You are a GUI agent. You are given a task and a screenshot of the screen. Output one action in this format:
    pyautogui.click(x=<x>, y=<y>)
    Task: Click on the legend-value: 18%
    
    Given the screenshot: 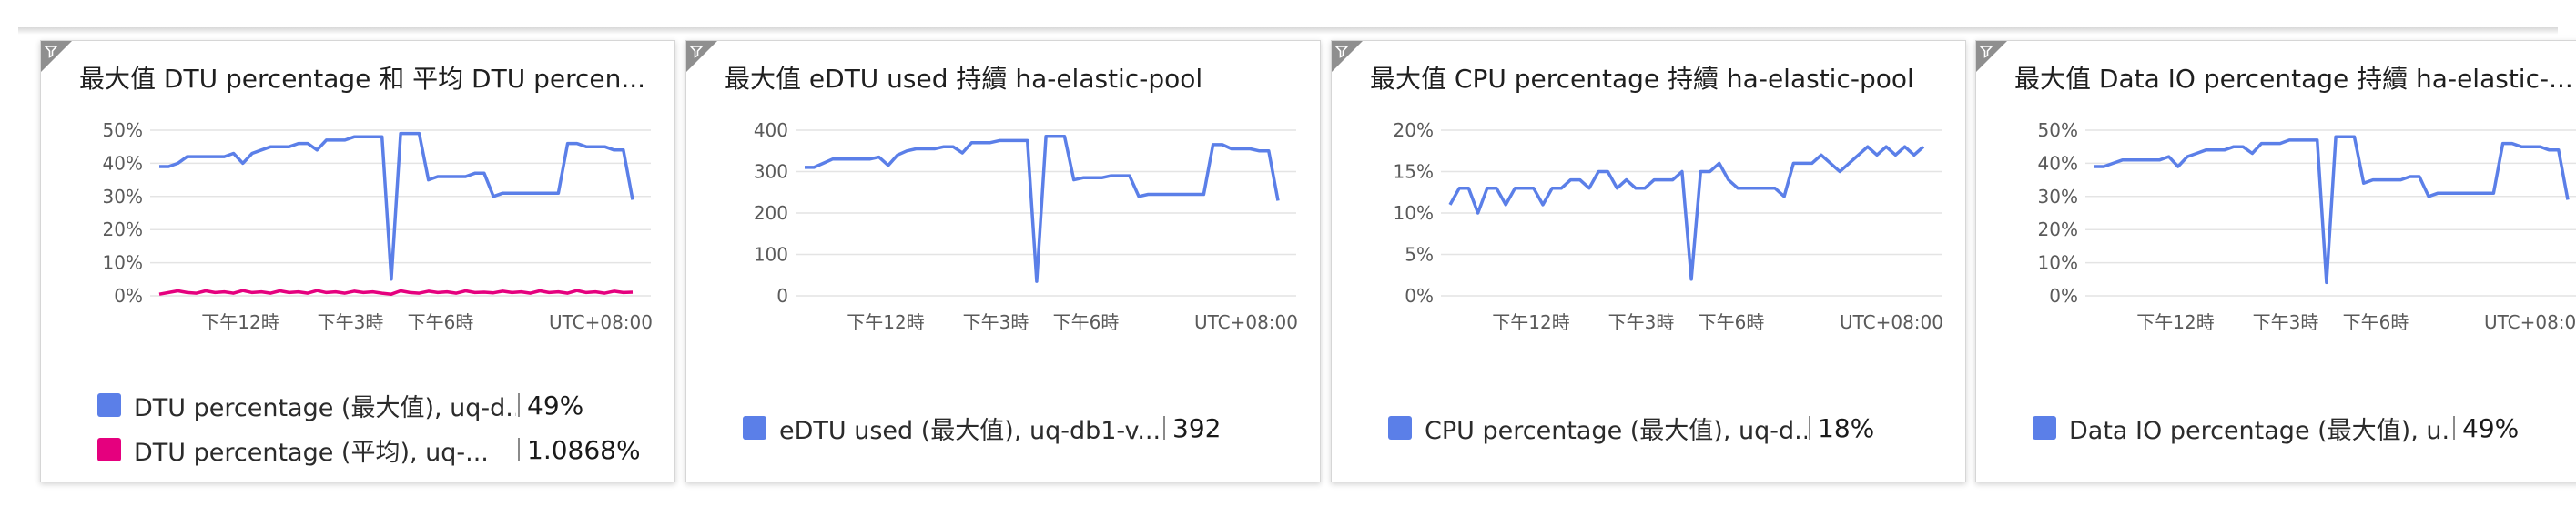 What is the action you would take?
    pyautogui.click(x=1846, y=428)
    